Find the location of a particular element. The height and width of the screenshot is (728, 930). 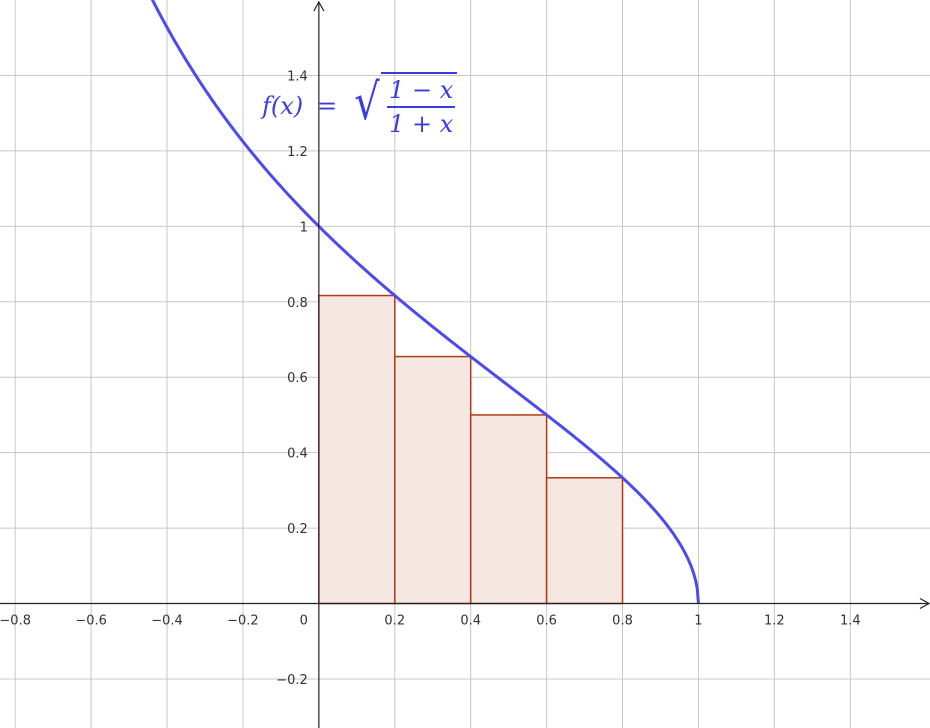

x-tick-label-1: −0.6 is located at coordinates (91, 621).